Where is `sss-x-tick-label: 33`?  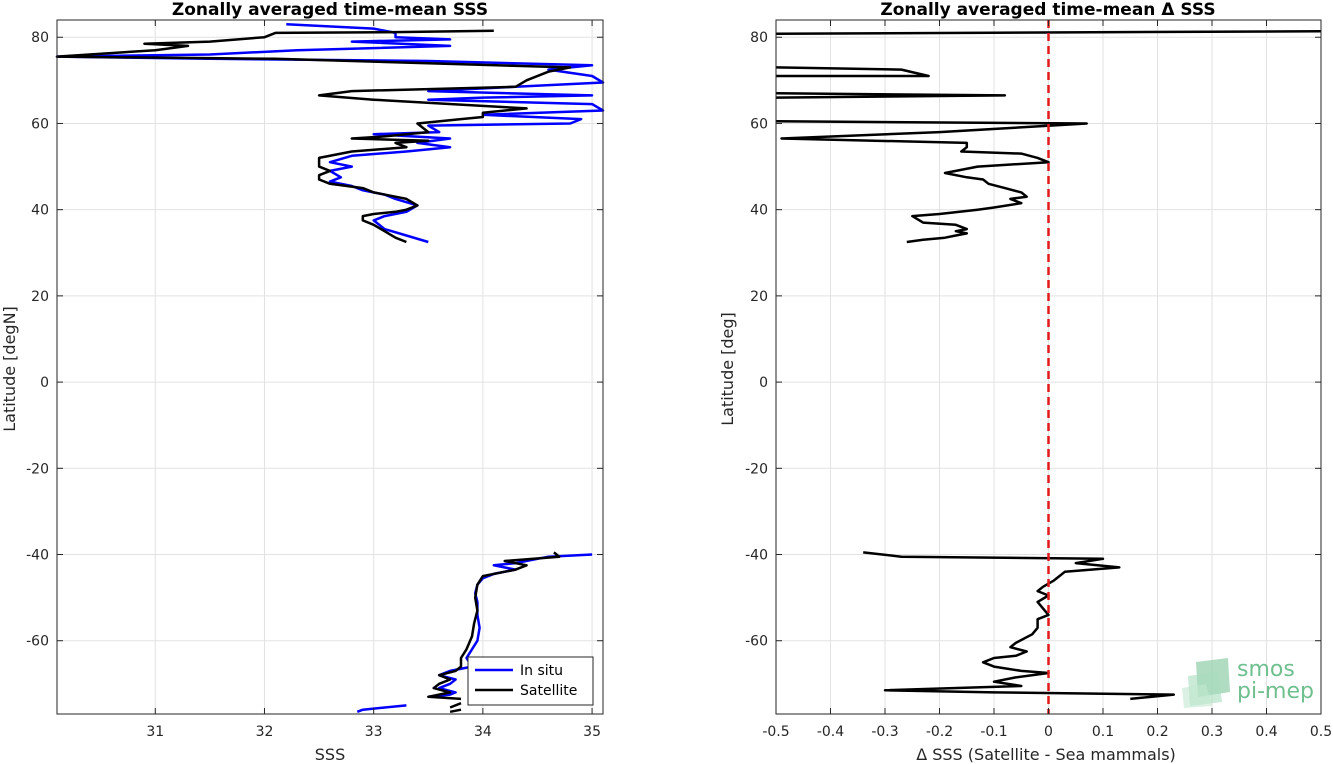 sss-x-tick-label: 33 is located at coordinates (374, 732).